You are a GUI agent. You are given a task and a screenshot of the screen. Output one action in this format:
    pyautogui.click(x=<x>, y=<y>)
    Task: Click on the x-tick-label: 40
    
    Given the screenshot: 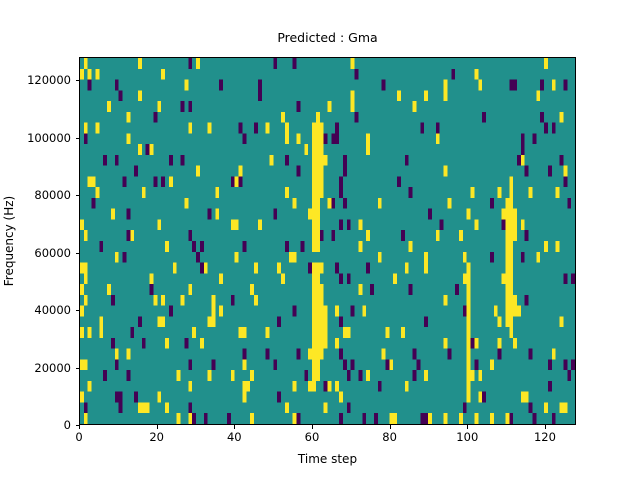 What is the action you would take?
    pyautogui.click(x=234, y=437)
    